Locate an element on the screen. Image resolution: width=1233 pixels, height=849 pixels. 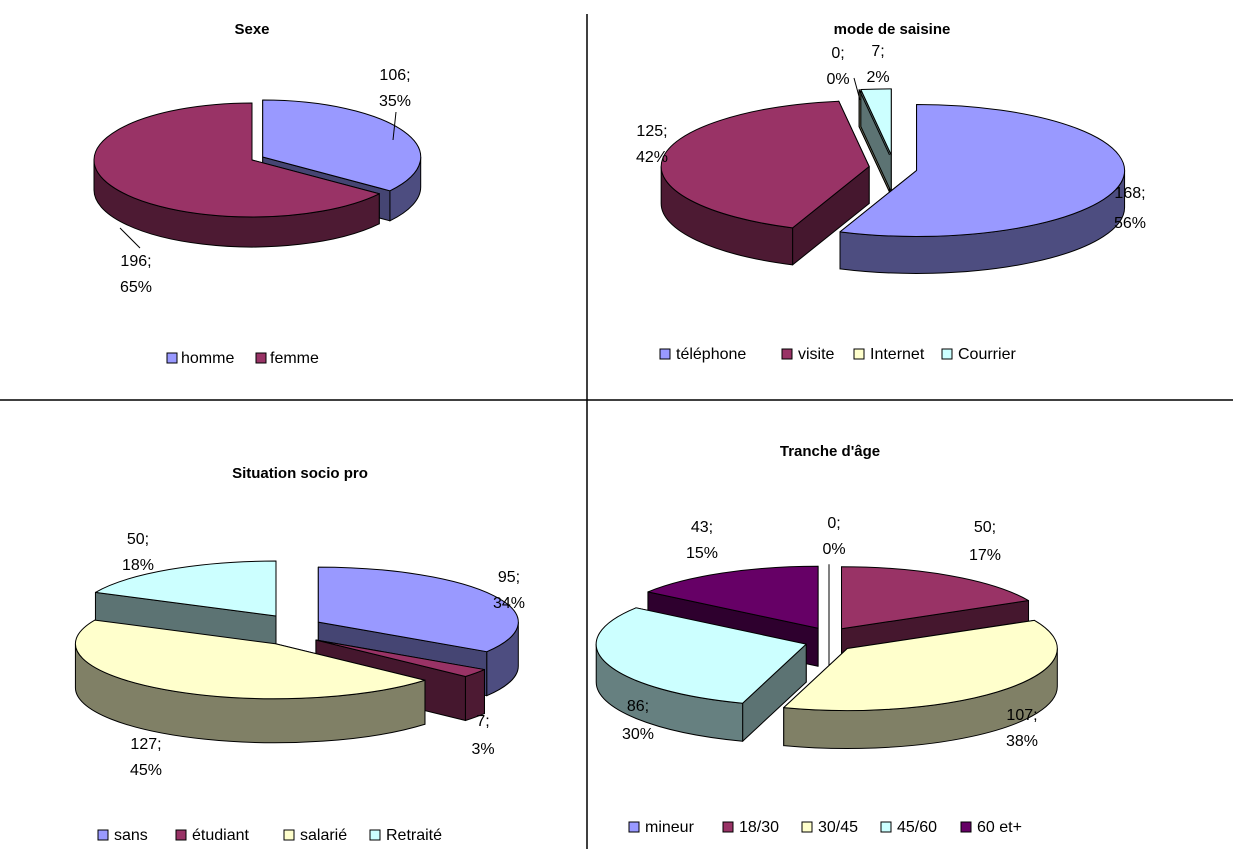
legend-label-18-30: 18/30 is located at coordinates (759, 827).